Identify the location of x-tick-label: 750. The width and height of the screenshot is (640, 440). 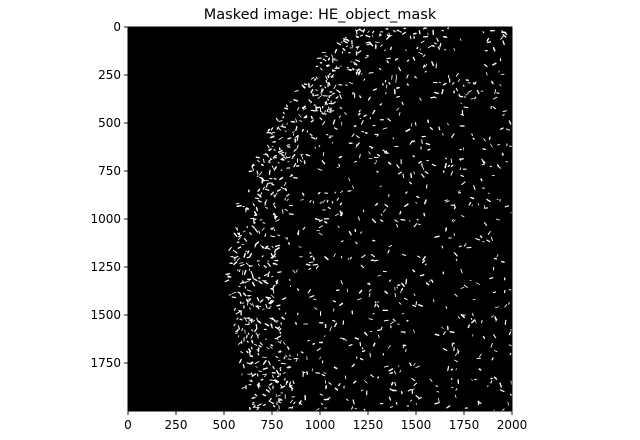
(272, 425).